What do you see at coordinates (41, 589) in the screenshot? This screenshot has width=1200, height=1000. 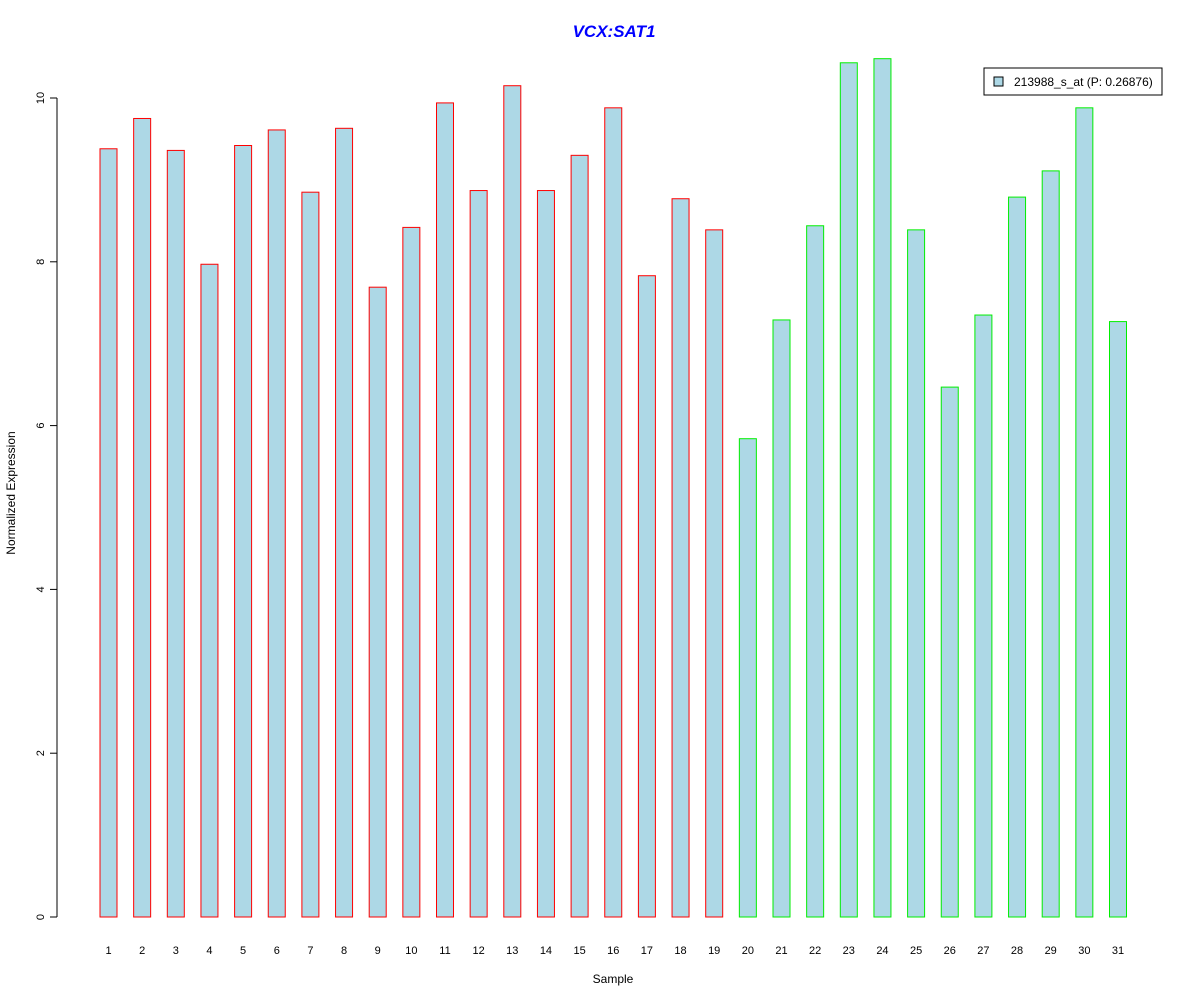 I see `y-tick-label: 4` at bounding box center [41, 589].